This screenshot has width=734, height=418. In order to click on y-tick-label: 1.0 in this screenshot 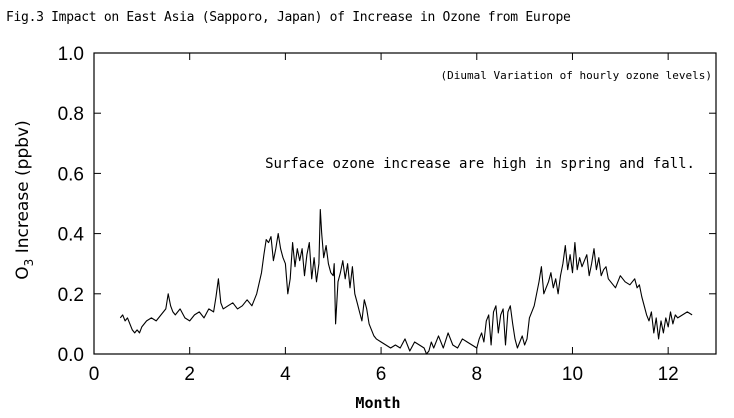, I will do `click(71, 54)`.